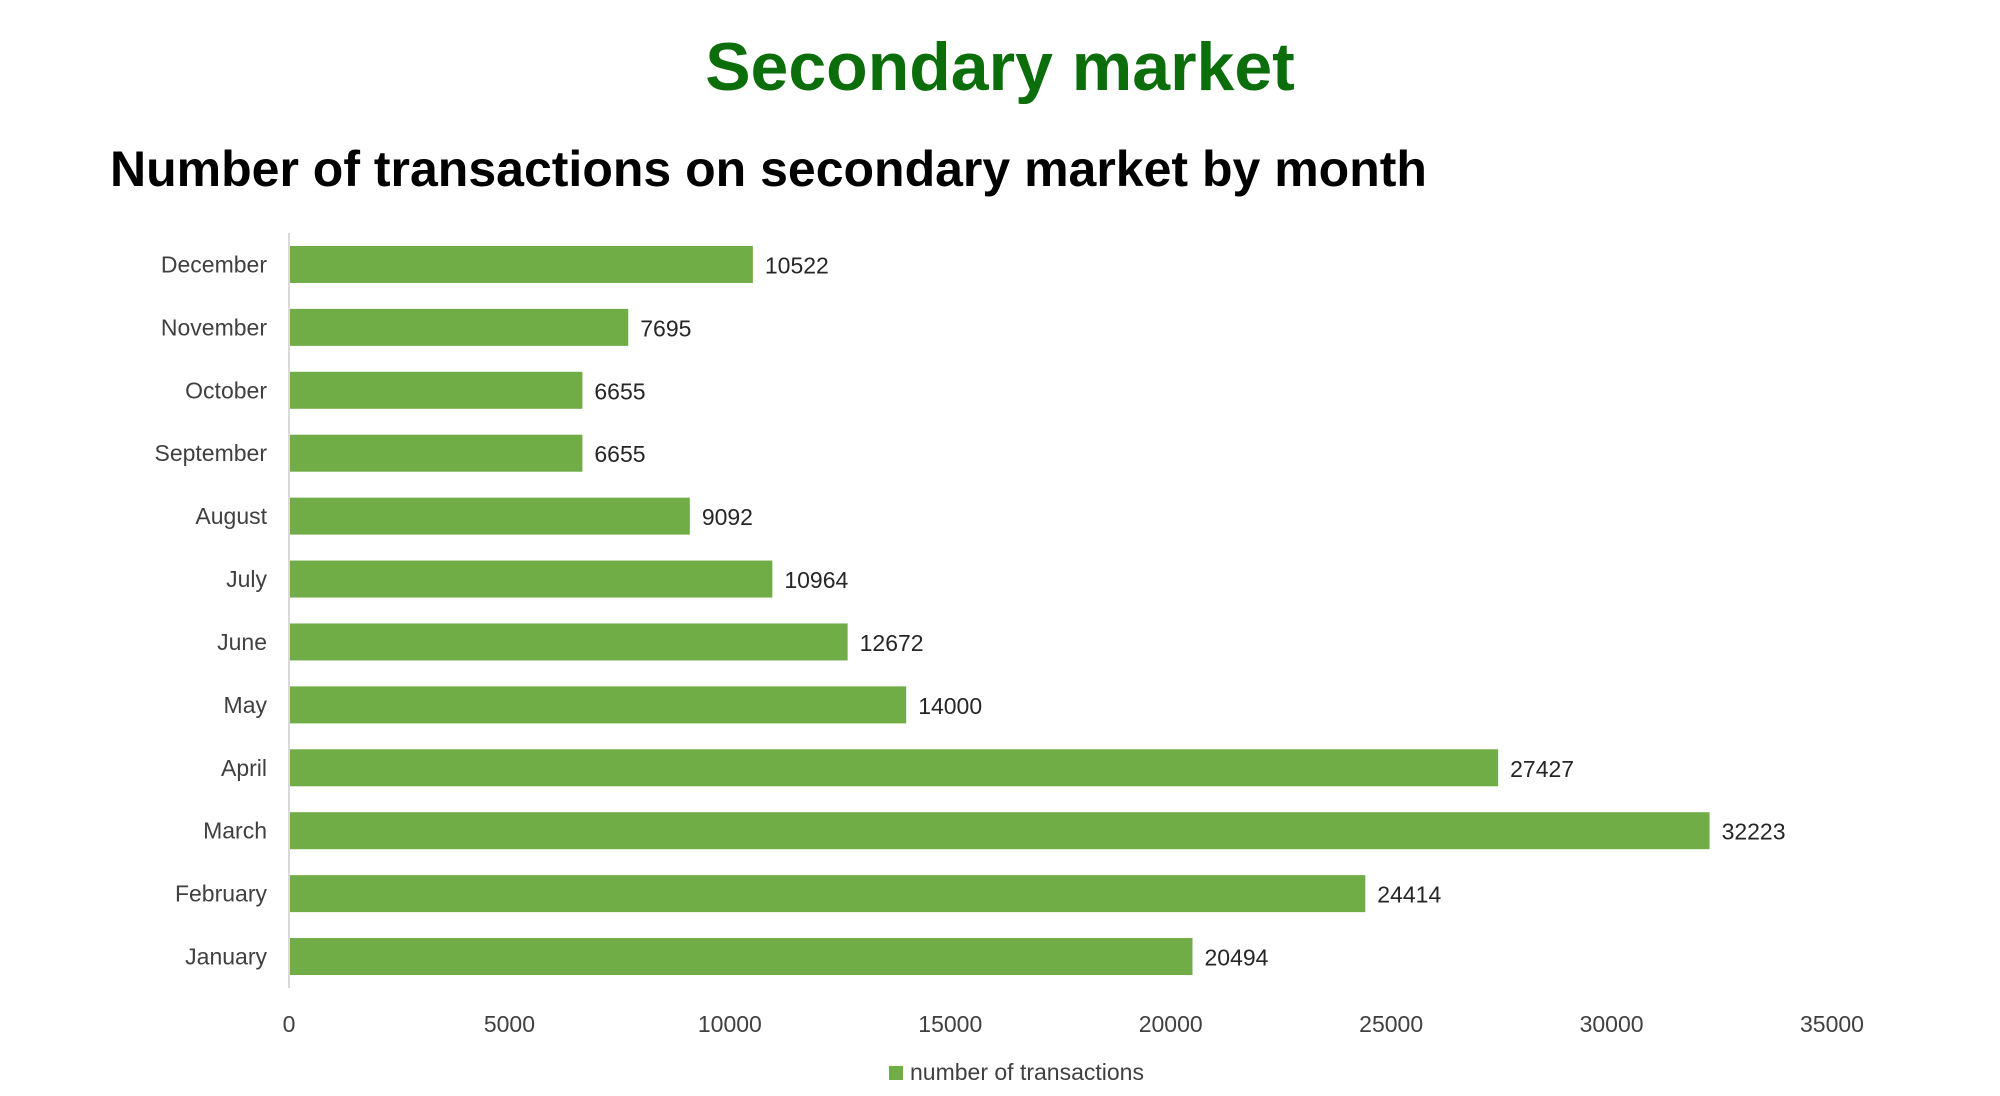  What do you see at coordinates (231, 516) in the screenshot?
I see `category-label-august: August` at bounding box center [231, 516].